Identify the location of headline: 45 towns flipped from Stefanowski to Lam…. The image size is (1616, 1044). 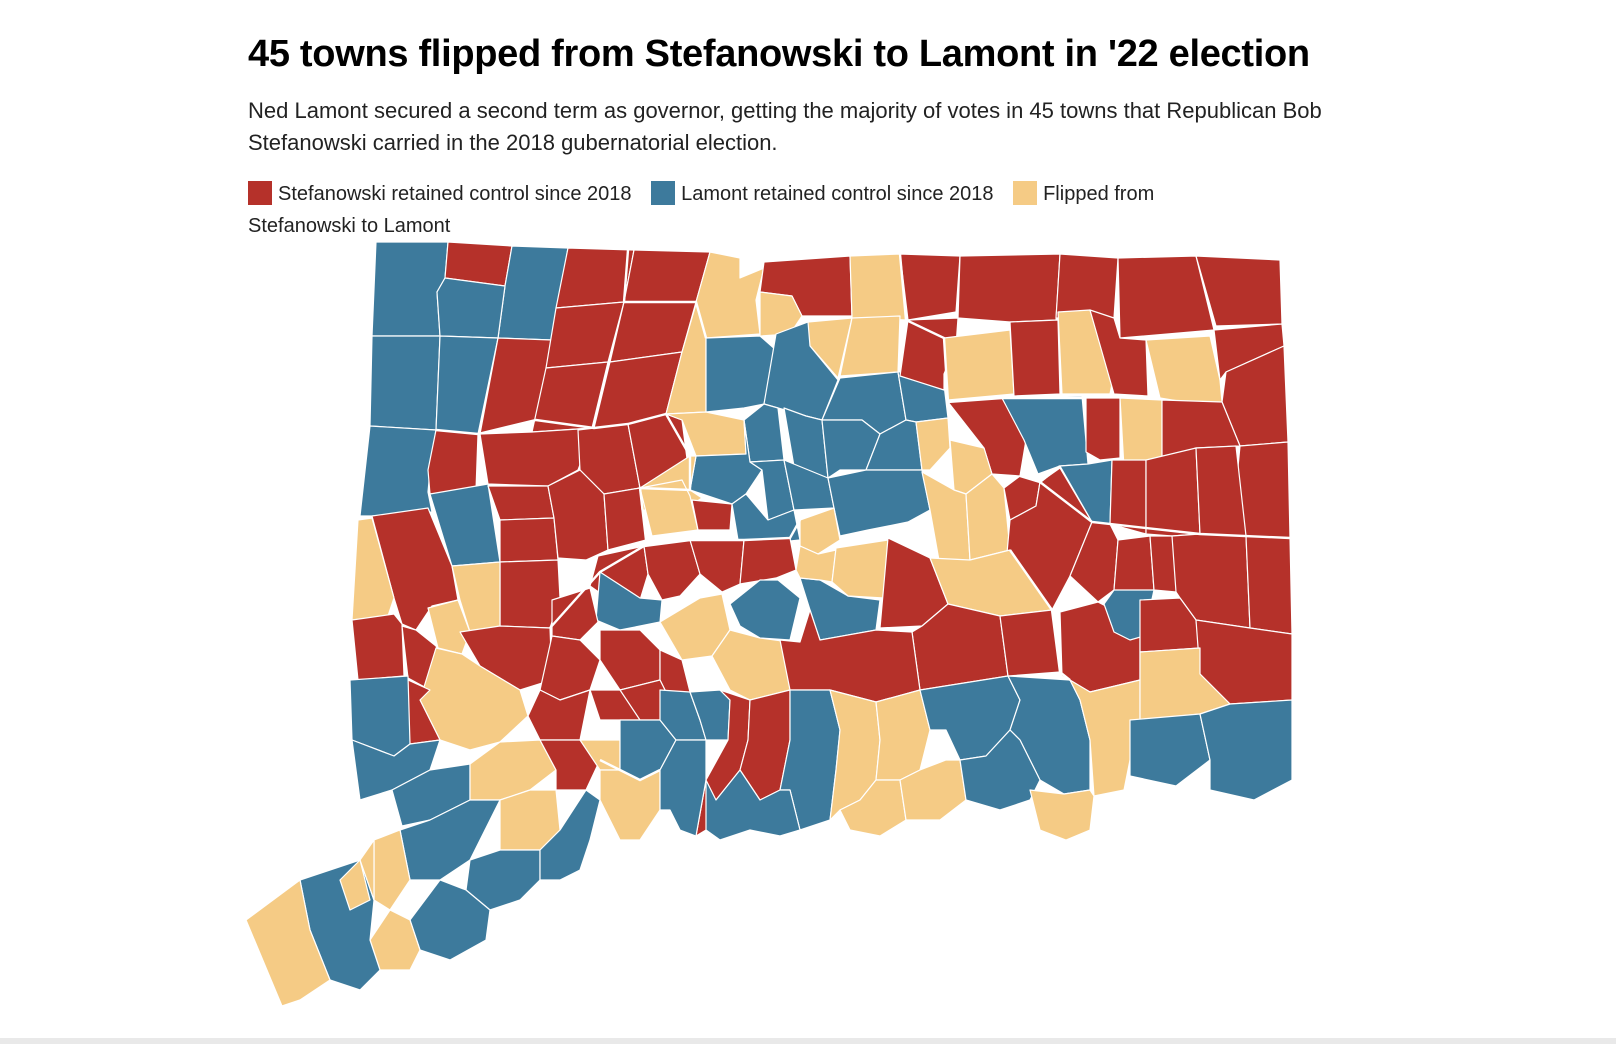
(779, 54).